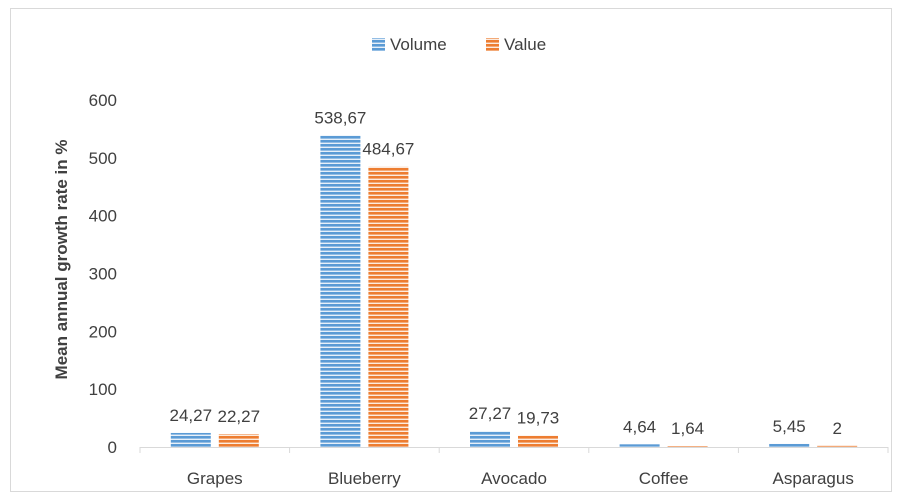  Describe the element at coordinates (190, 439) in the screenshot. I see `bar-volume-grapes` at that location.